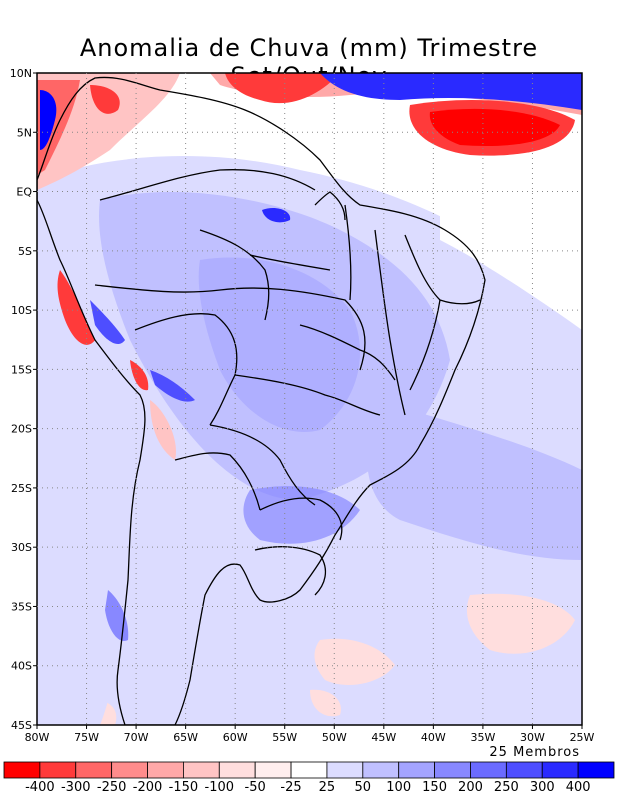 The height and width of the screenshot is (800, 618). What do you see at coordinates (582, 737) in the screenshot?
I see `longitude-tick-label: 25W` at bounding box center [582, 737].